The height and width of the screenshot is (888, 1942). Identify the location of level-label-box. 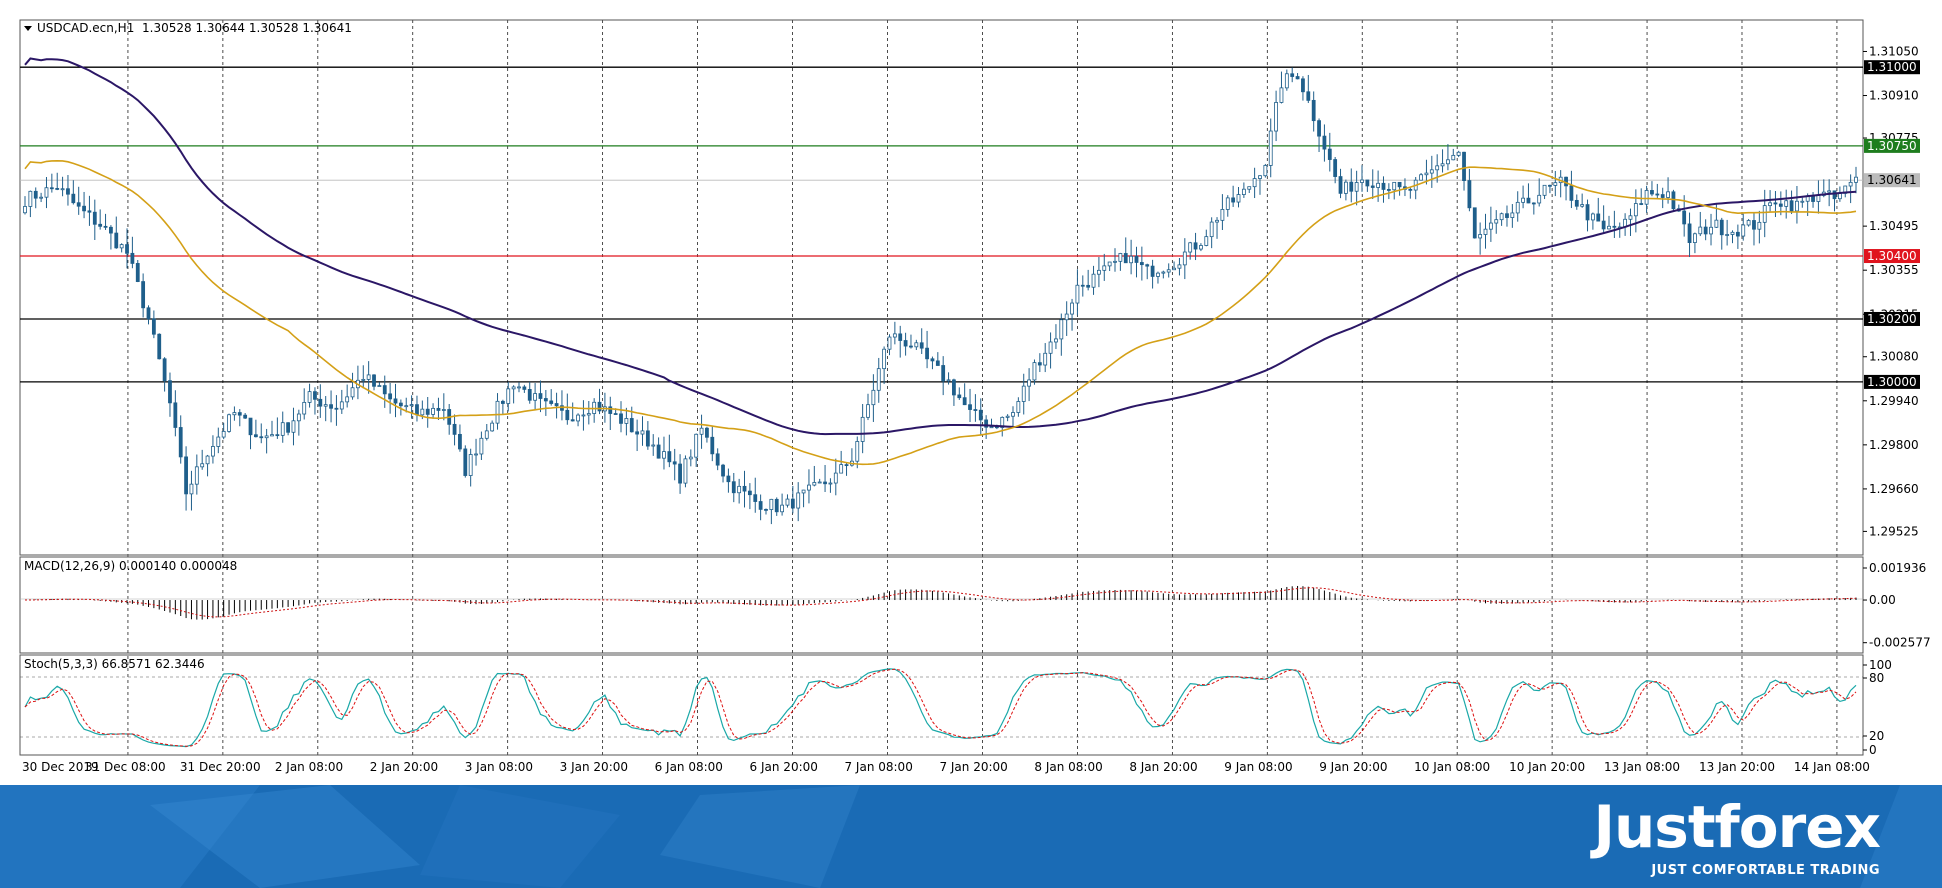
(1892, 180).